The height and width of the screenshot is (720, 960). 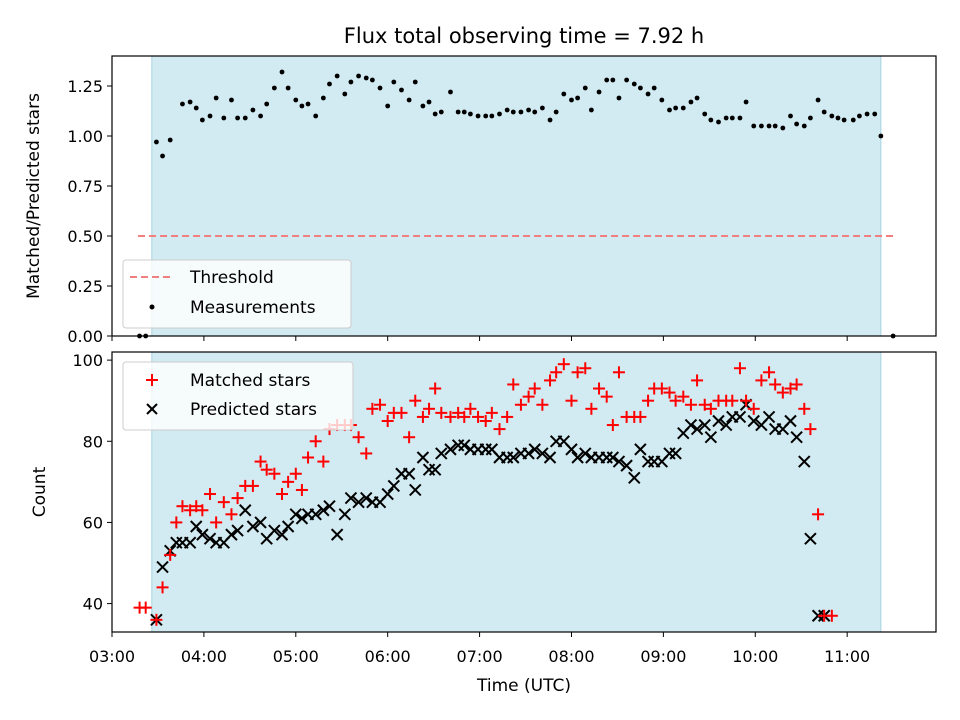 I want to click on bottom-y-tick-label: 60, so click(x=93, y=522).